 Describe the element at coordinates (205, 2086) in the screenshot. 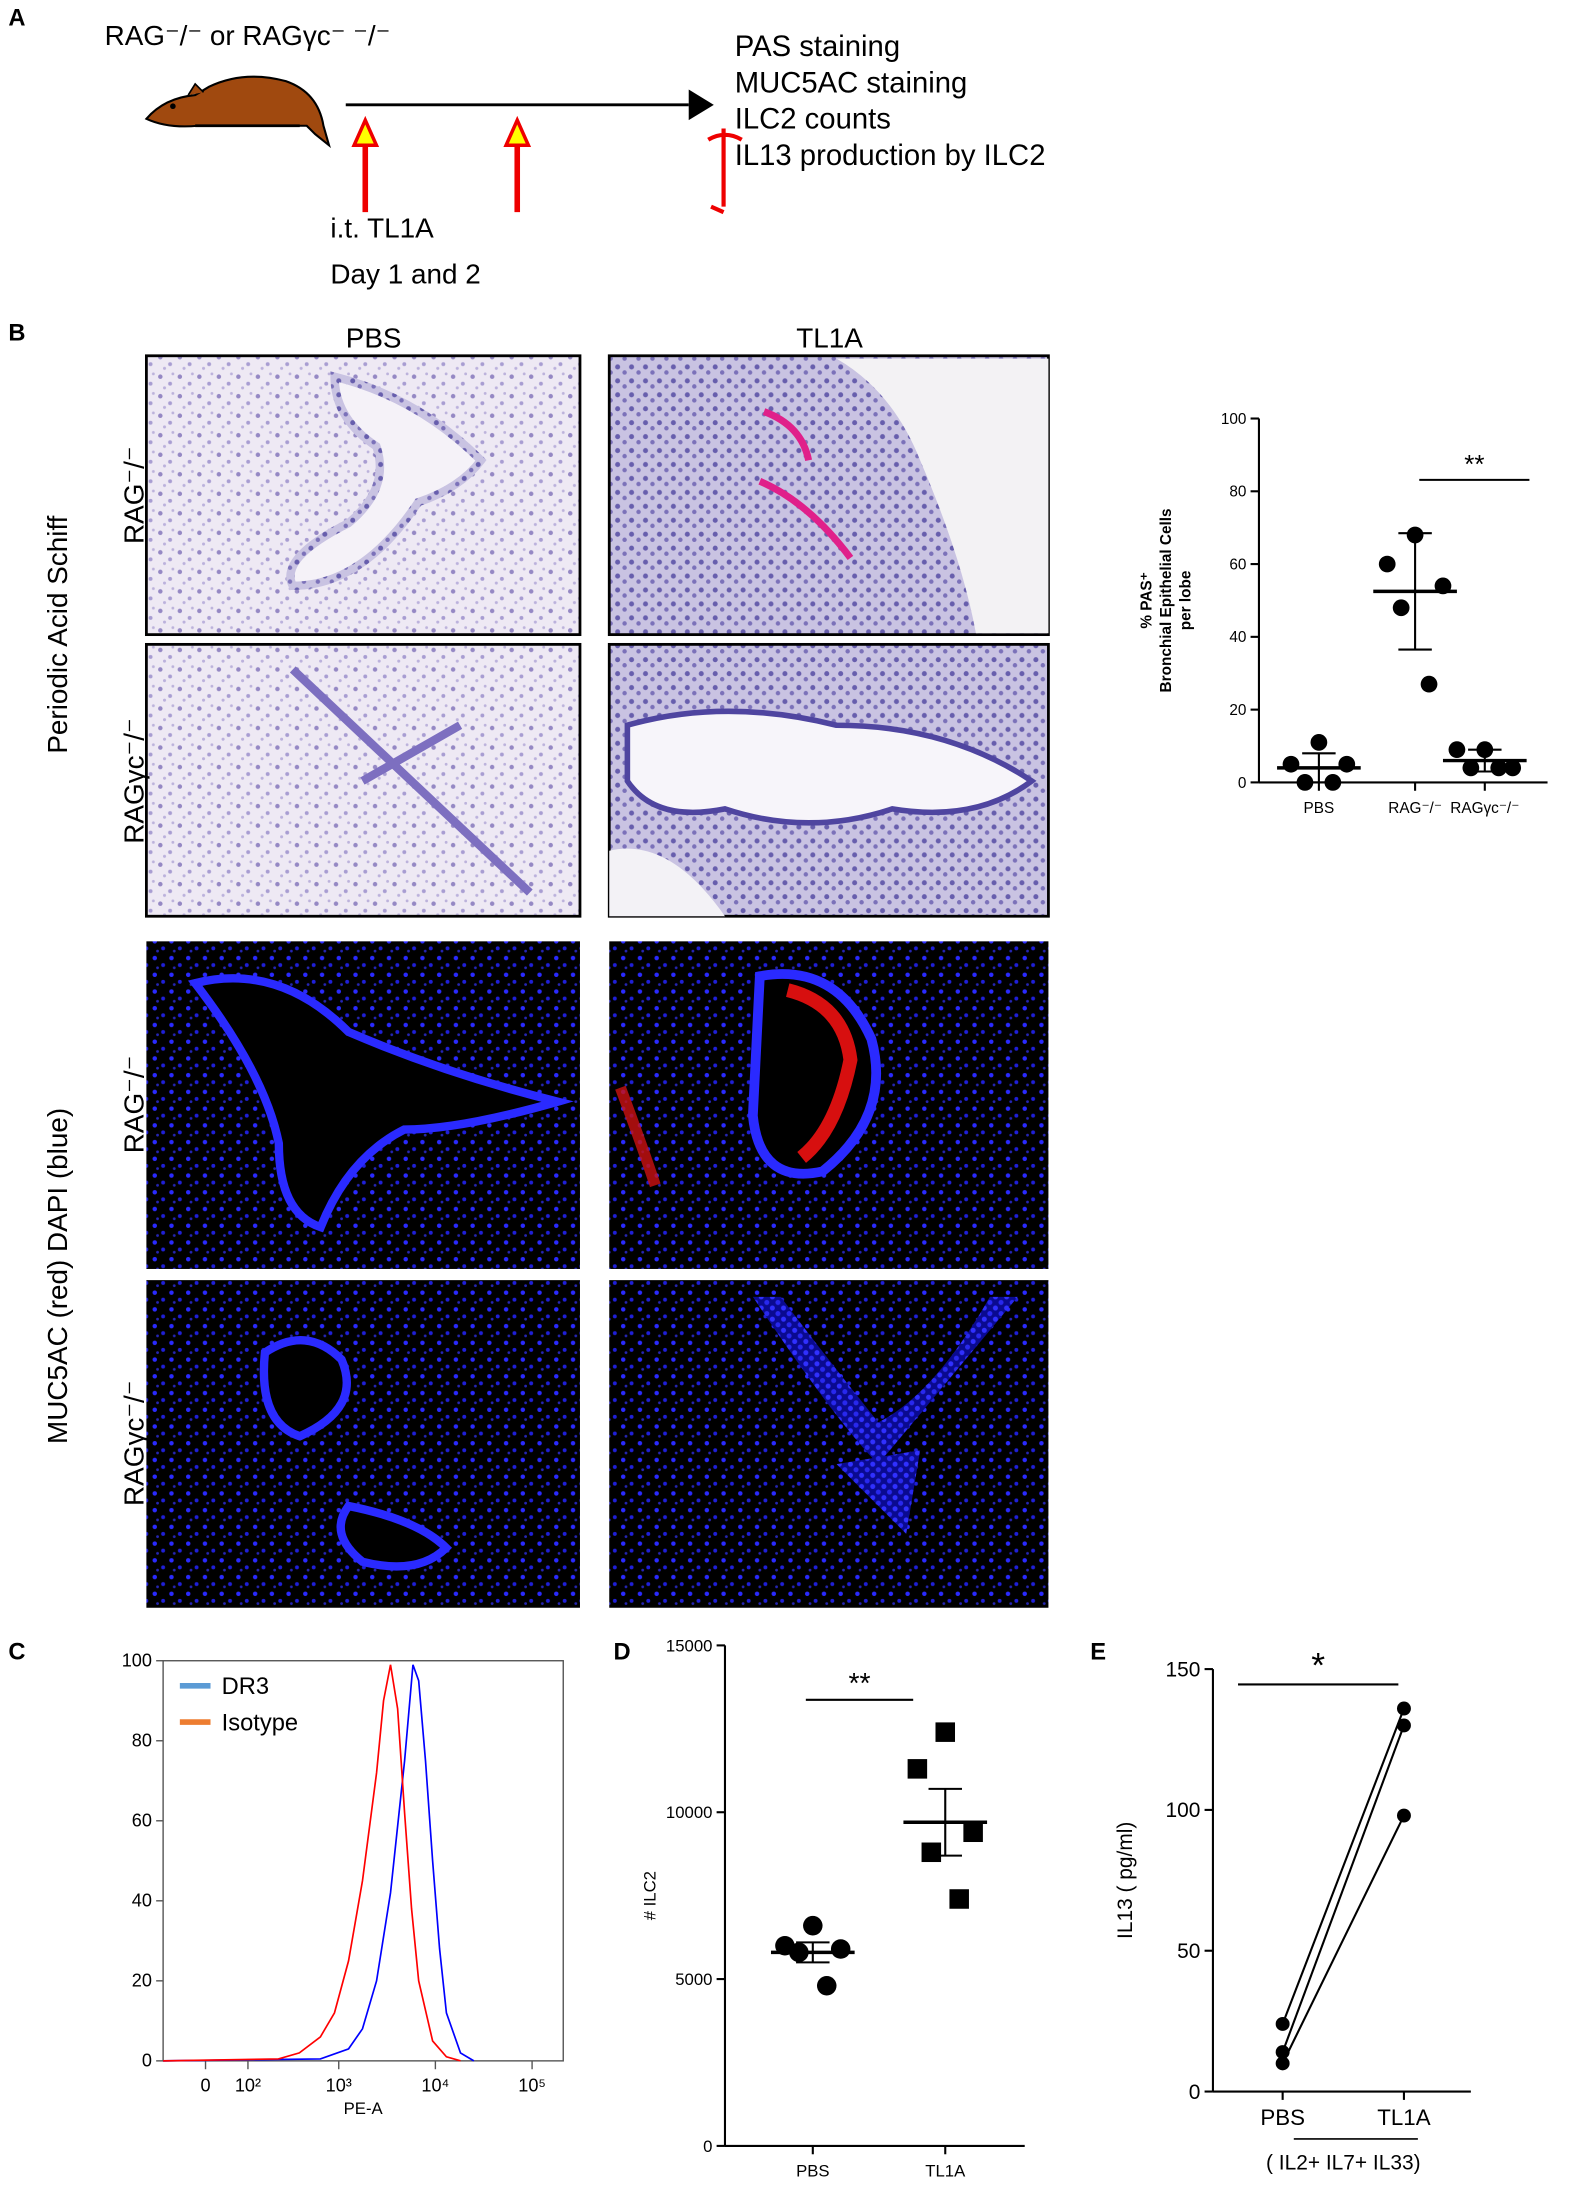

I see `x-tick-label: 0` at that location.